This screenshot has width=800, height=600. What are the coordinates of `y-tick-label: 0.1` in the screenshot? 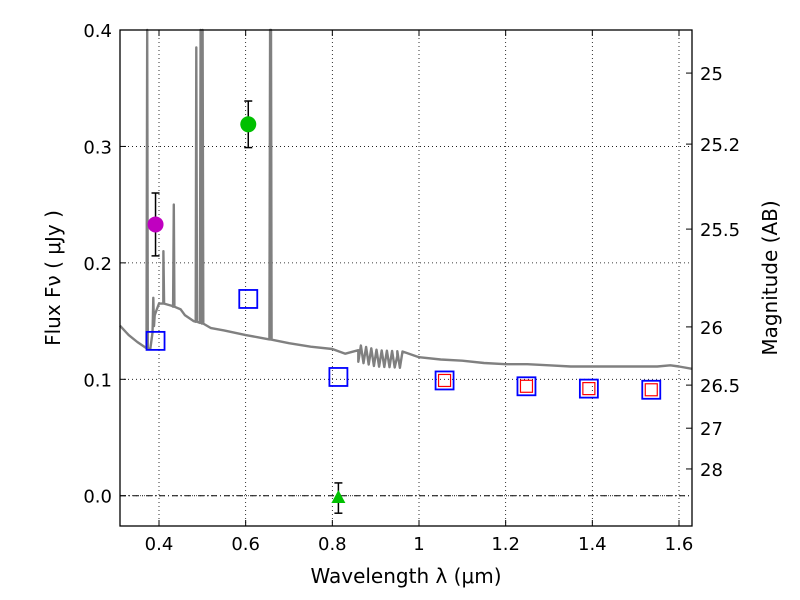 It's located at (97, 380).